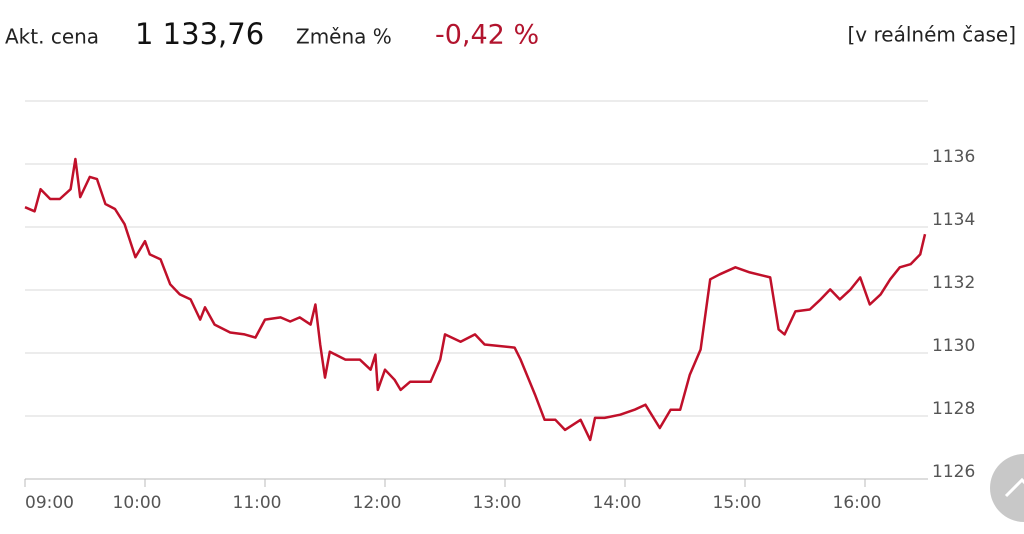 This screenshot has width=1024, height=534. I want to click on price-label: Akt. cena, so click(52, 37).